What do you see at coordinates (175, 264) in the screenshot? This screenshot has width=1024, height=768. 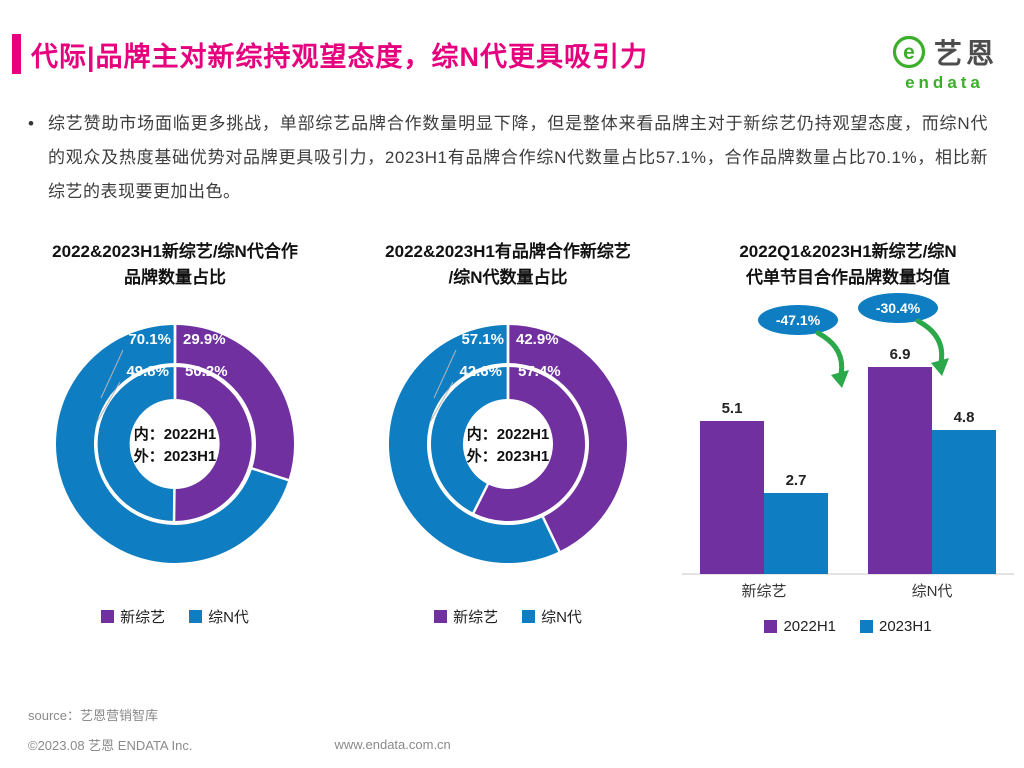 I see `chart-title-1: 2022&2023H1新综艺/综N代合作 品牌数量占比` at bounding box center [175, 264].